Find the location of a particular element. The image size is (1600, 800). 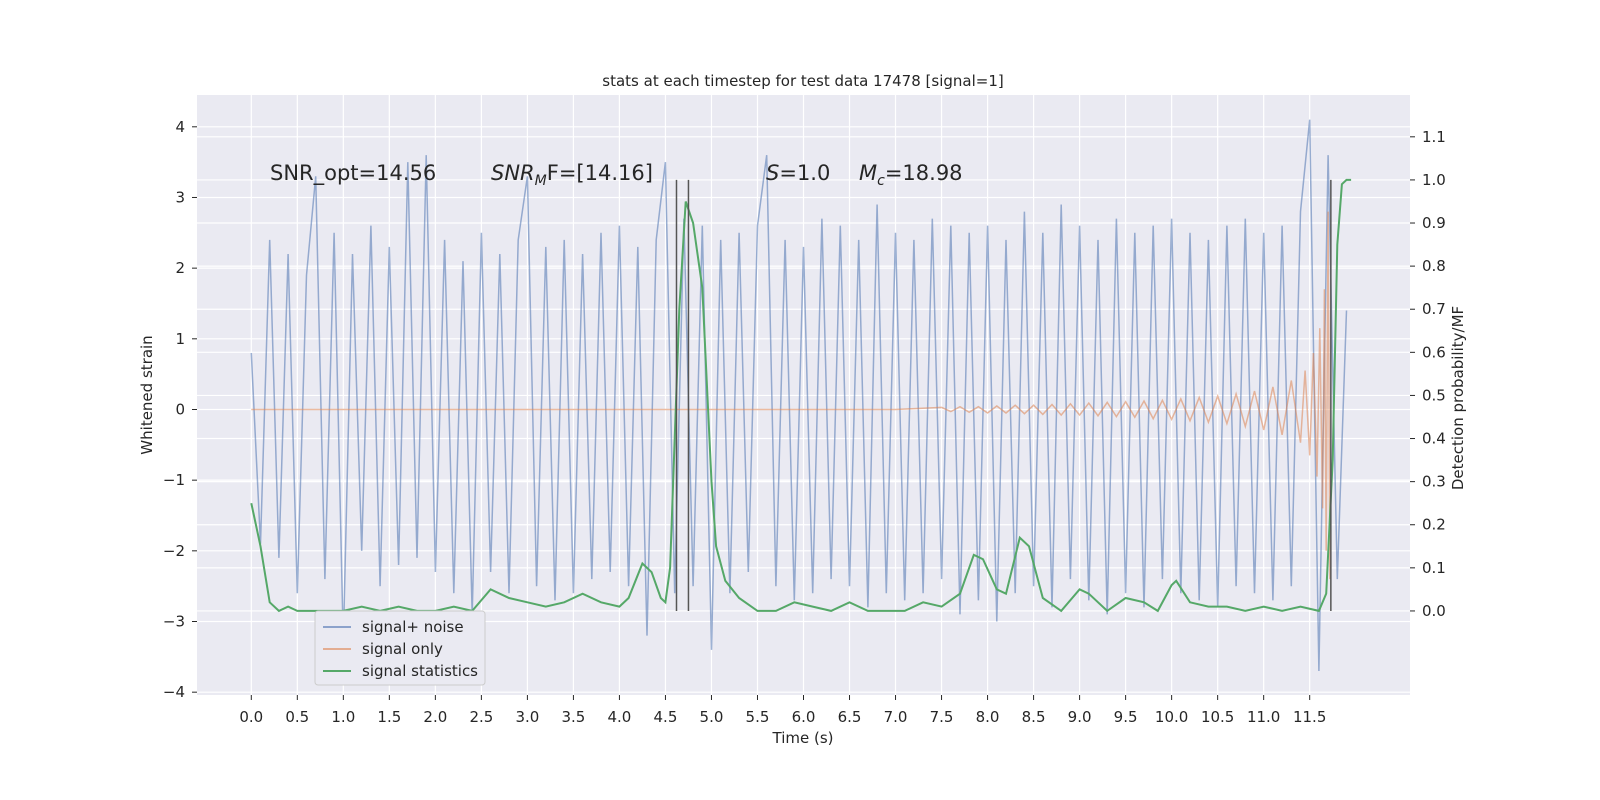

annotation-text: =1.0 is located at coordinates (804, 173).